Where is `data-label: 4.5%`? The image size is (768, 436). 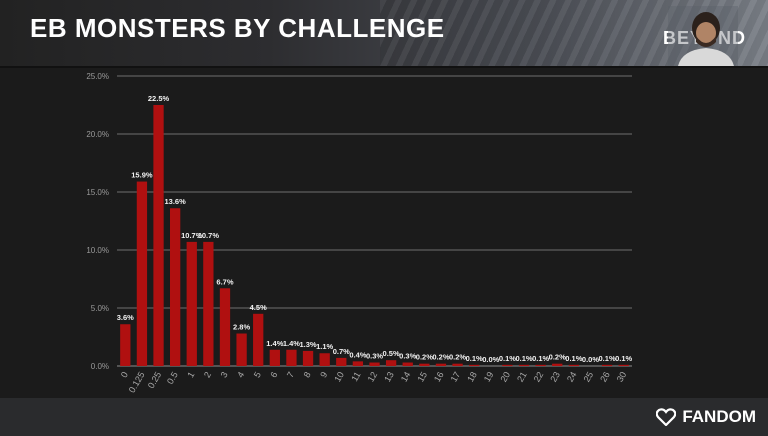
data-label: 4.5% is located at coordinates (258, 307).